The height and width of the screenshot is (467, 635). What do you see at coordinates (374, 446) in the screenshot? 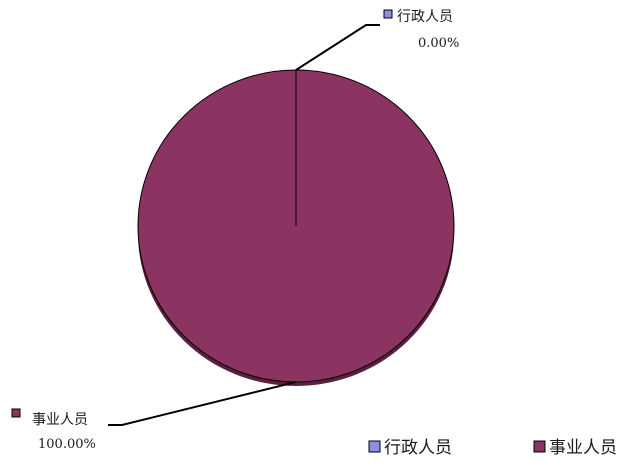
I see `legend-swatch-admin` at bounding box center [374, 446].